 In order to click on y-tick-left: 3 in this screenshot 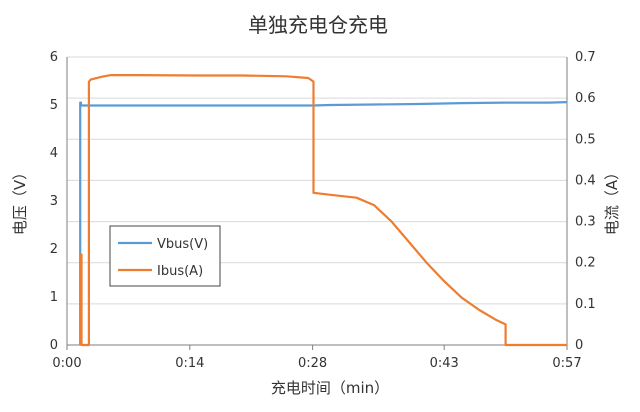, I will do `click(54, 201)`.